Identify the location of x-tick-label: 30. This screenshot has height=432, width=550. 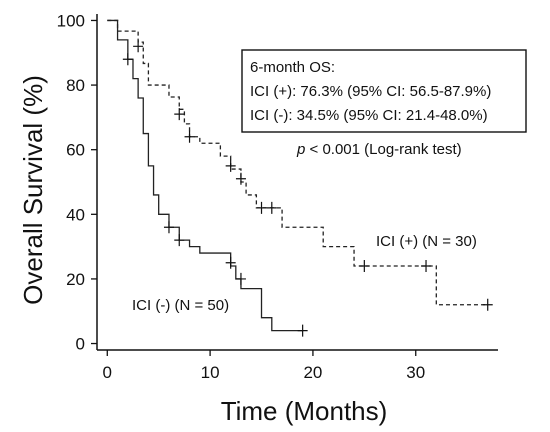
(415, 372).